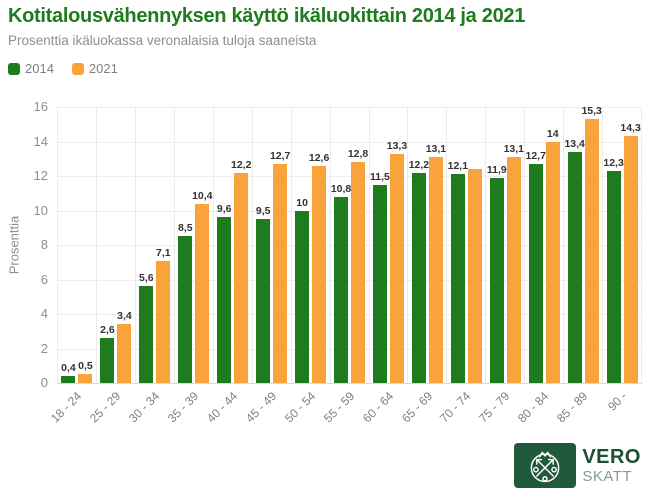 This screenshot has width=651, height=495. I want to click on bar-2014-75-79: 11,9, so click(497, 273).